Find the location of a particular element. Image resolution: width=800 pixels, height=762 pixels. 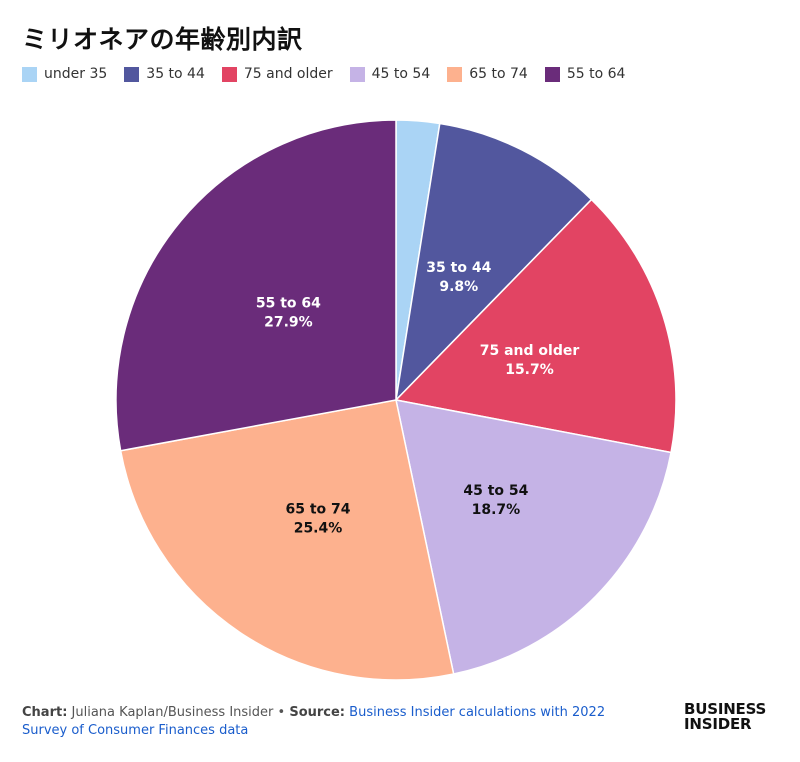

slice-label-55-to-64: 55 to 64 is located at coordinates (288, 303).